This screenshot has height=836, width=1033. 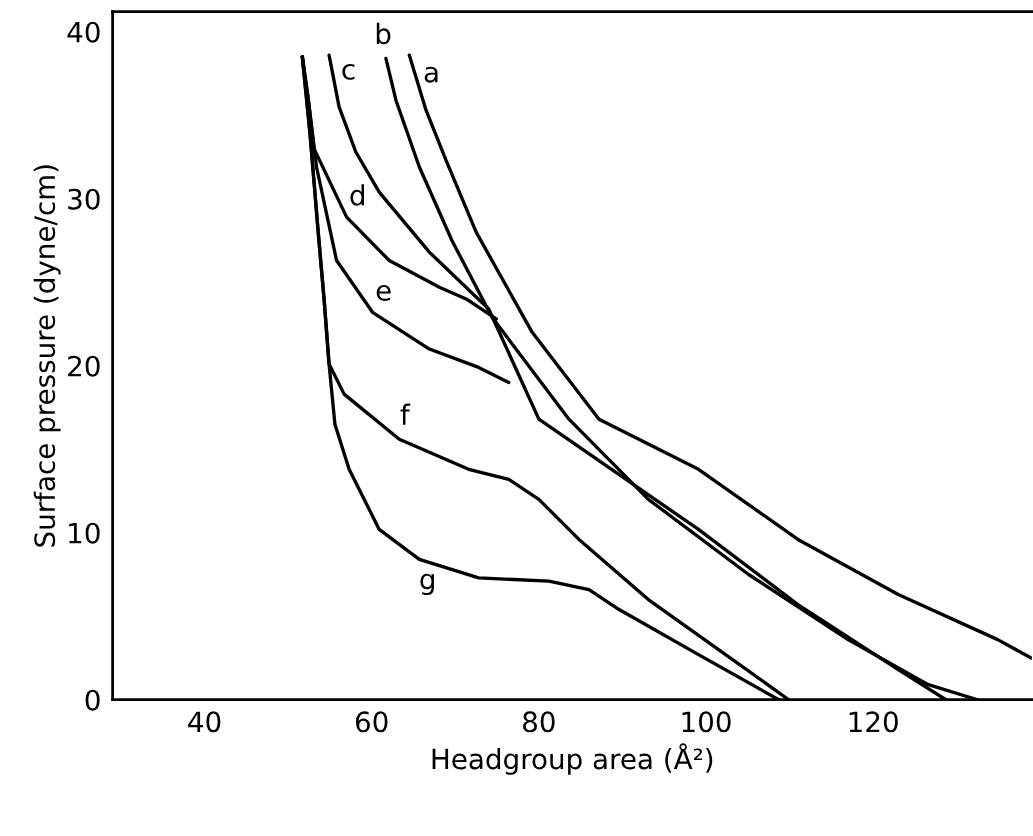 I want to click on y-tick-label: 0, so click(x=92, y=700).